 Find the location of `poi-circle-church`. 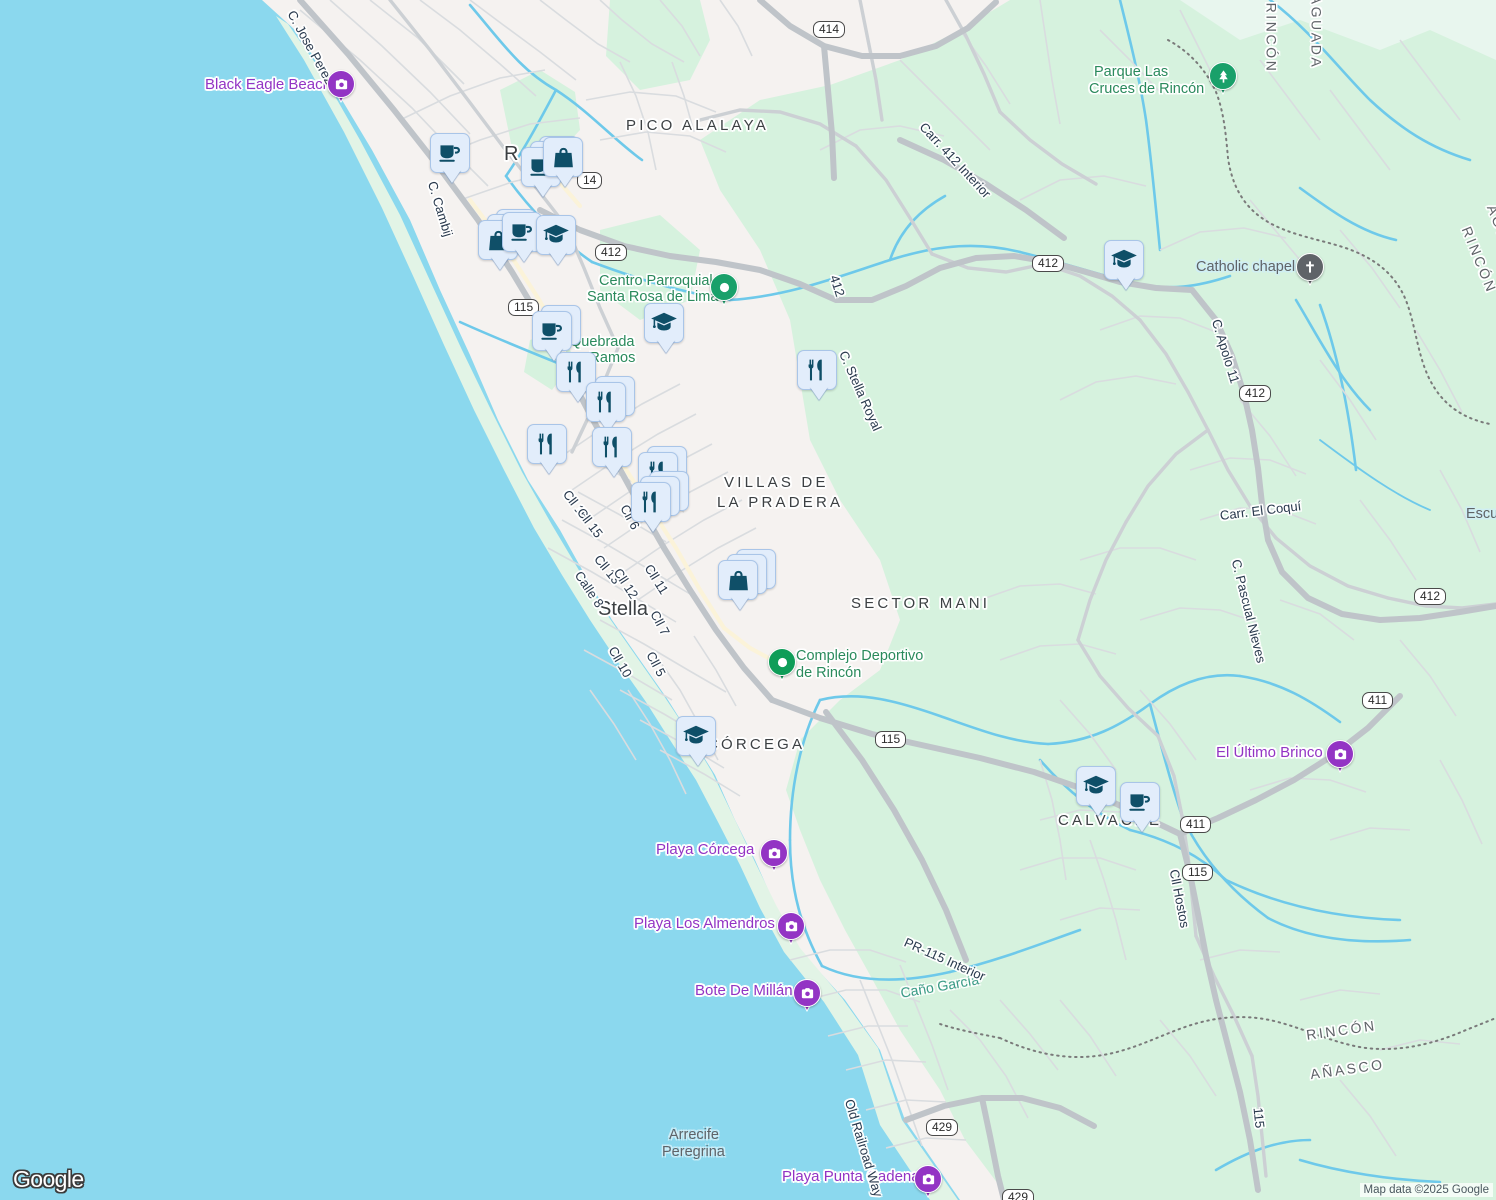

poi-circle-church is located at coordinates (1310, 271).